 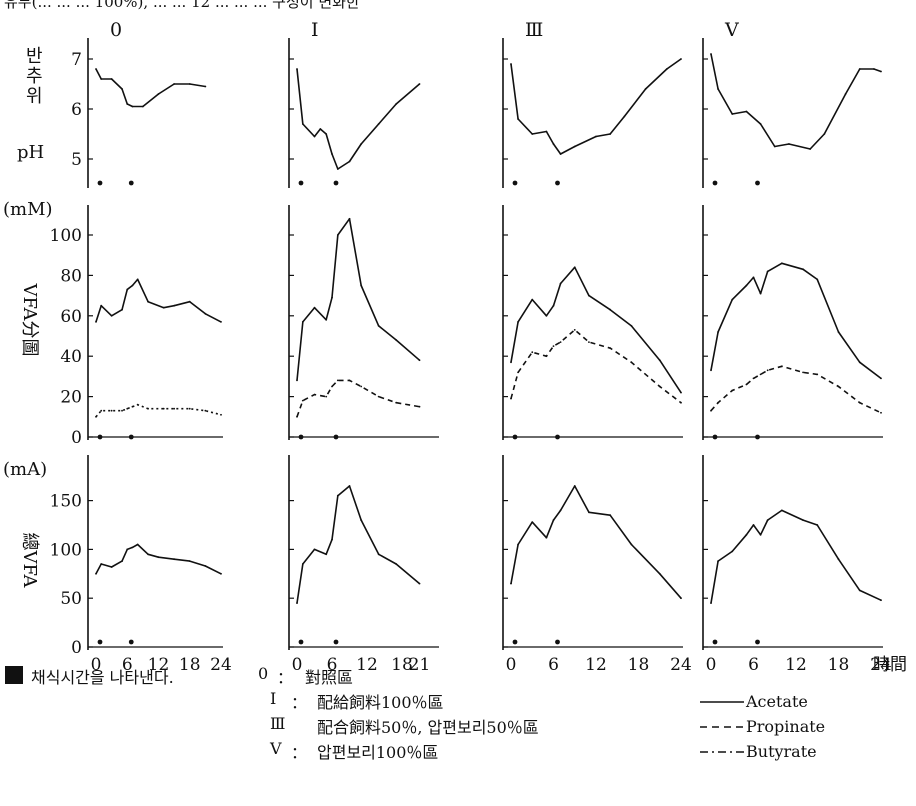 What do you see at coordinates (25, 469) in the screenshot?
I see `total-unit-label: (mA)` at bounding box center [25, 469].